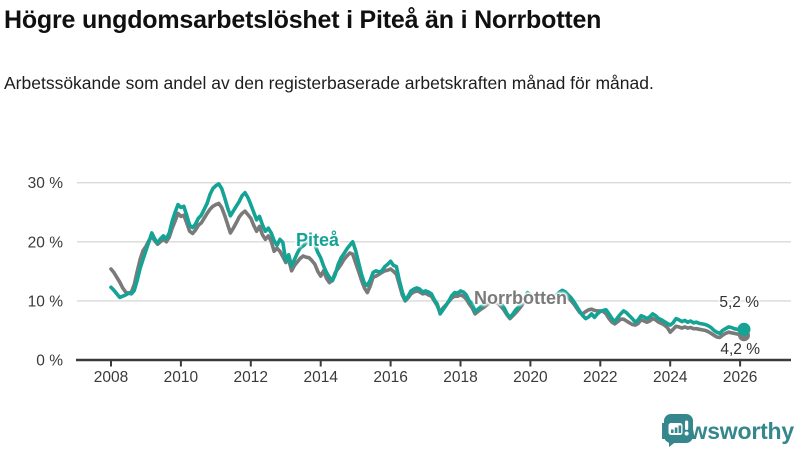 This screenshot has width=800, height=450. I want to click on newsworthy-logo-icon, so click(678, 430).